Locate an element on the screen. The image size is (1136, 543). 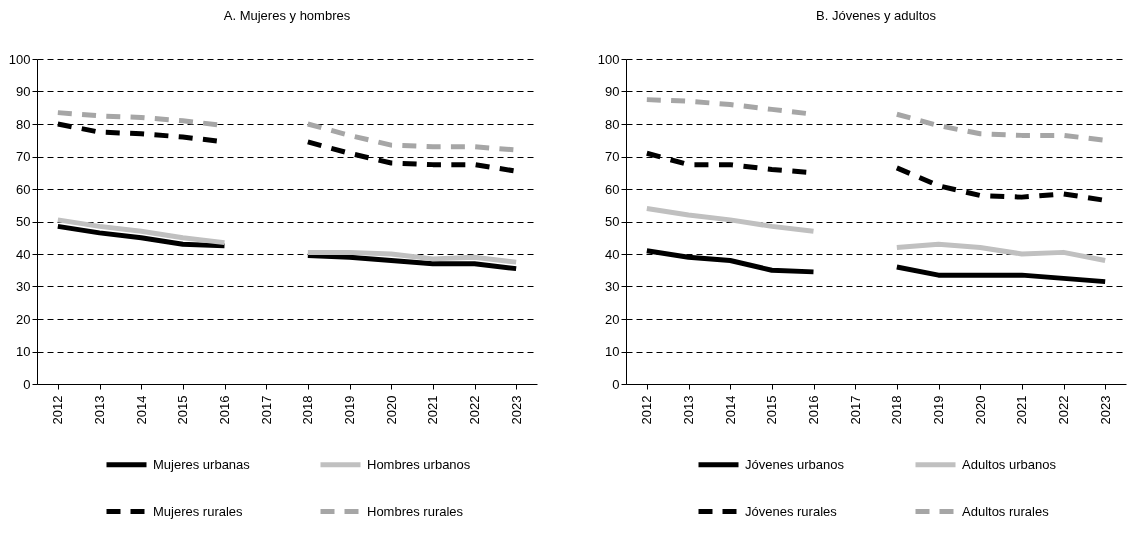
legend-label: Hombres urbanos is located at coordinates (419, 464).